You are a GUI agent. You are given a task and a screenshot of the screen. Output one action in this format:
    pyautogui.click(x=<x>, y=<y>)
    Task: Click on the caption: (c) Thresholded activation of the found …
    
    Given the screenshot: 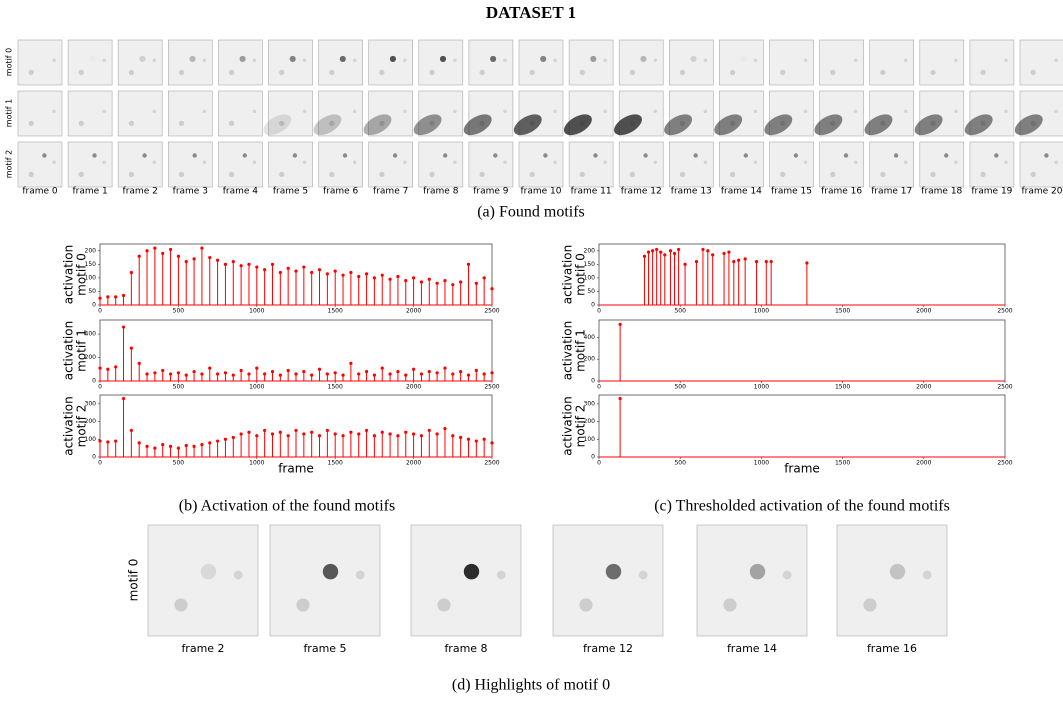 What is the action you would take?
    pyautogui.click(x=802, y=506)
    